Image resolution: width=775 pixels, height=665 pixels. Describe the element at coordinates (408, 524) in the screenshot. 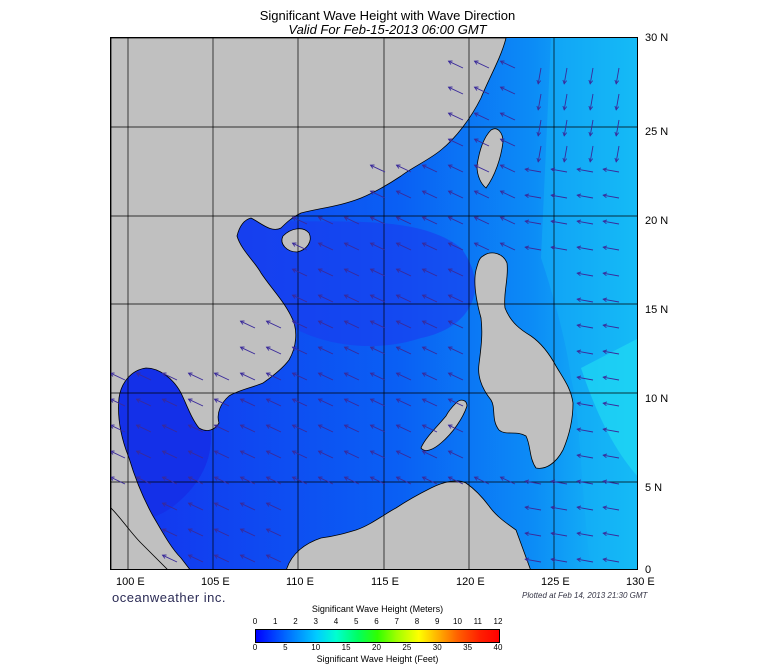

I see `land-borneo` at that location.